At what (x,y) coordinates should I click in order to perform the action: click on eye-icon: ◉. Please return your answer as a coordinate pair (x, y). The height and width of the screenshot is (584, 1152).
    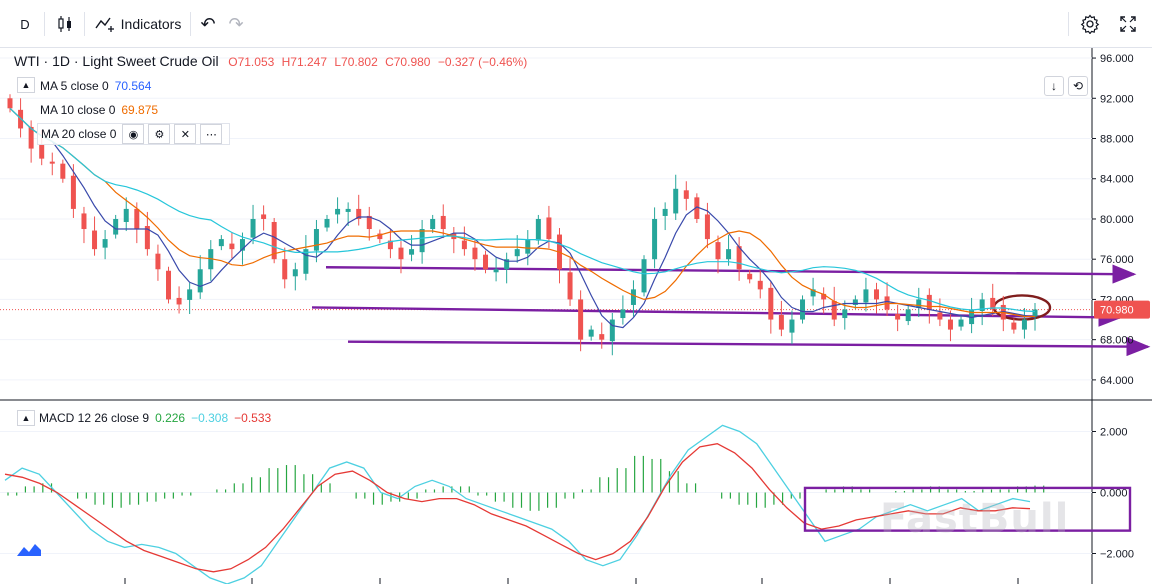
    Looking at the image, I should click on (133, 134).